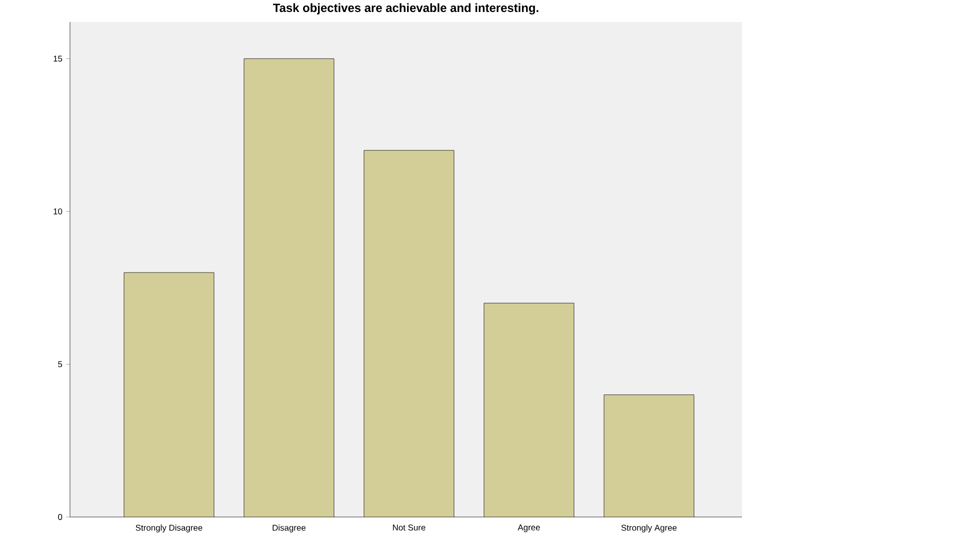 The width and height of the screenshot is (977, 544). What do you see at coordinates (60, 517) in the screenshot?
I see `y-tick-label: 0` at bounding box center [60, 517].